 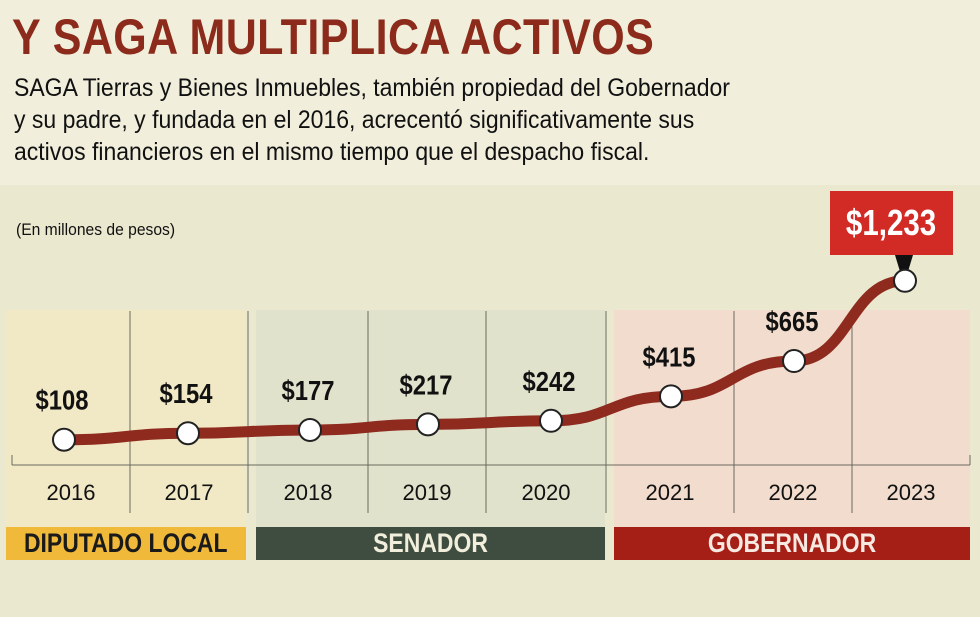 I want to click on data-label: $665, so click(x=792, y=321).